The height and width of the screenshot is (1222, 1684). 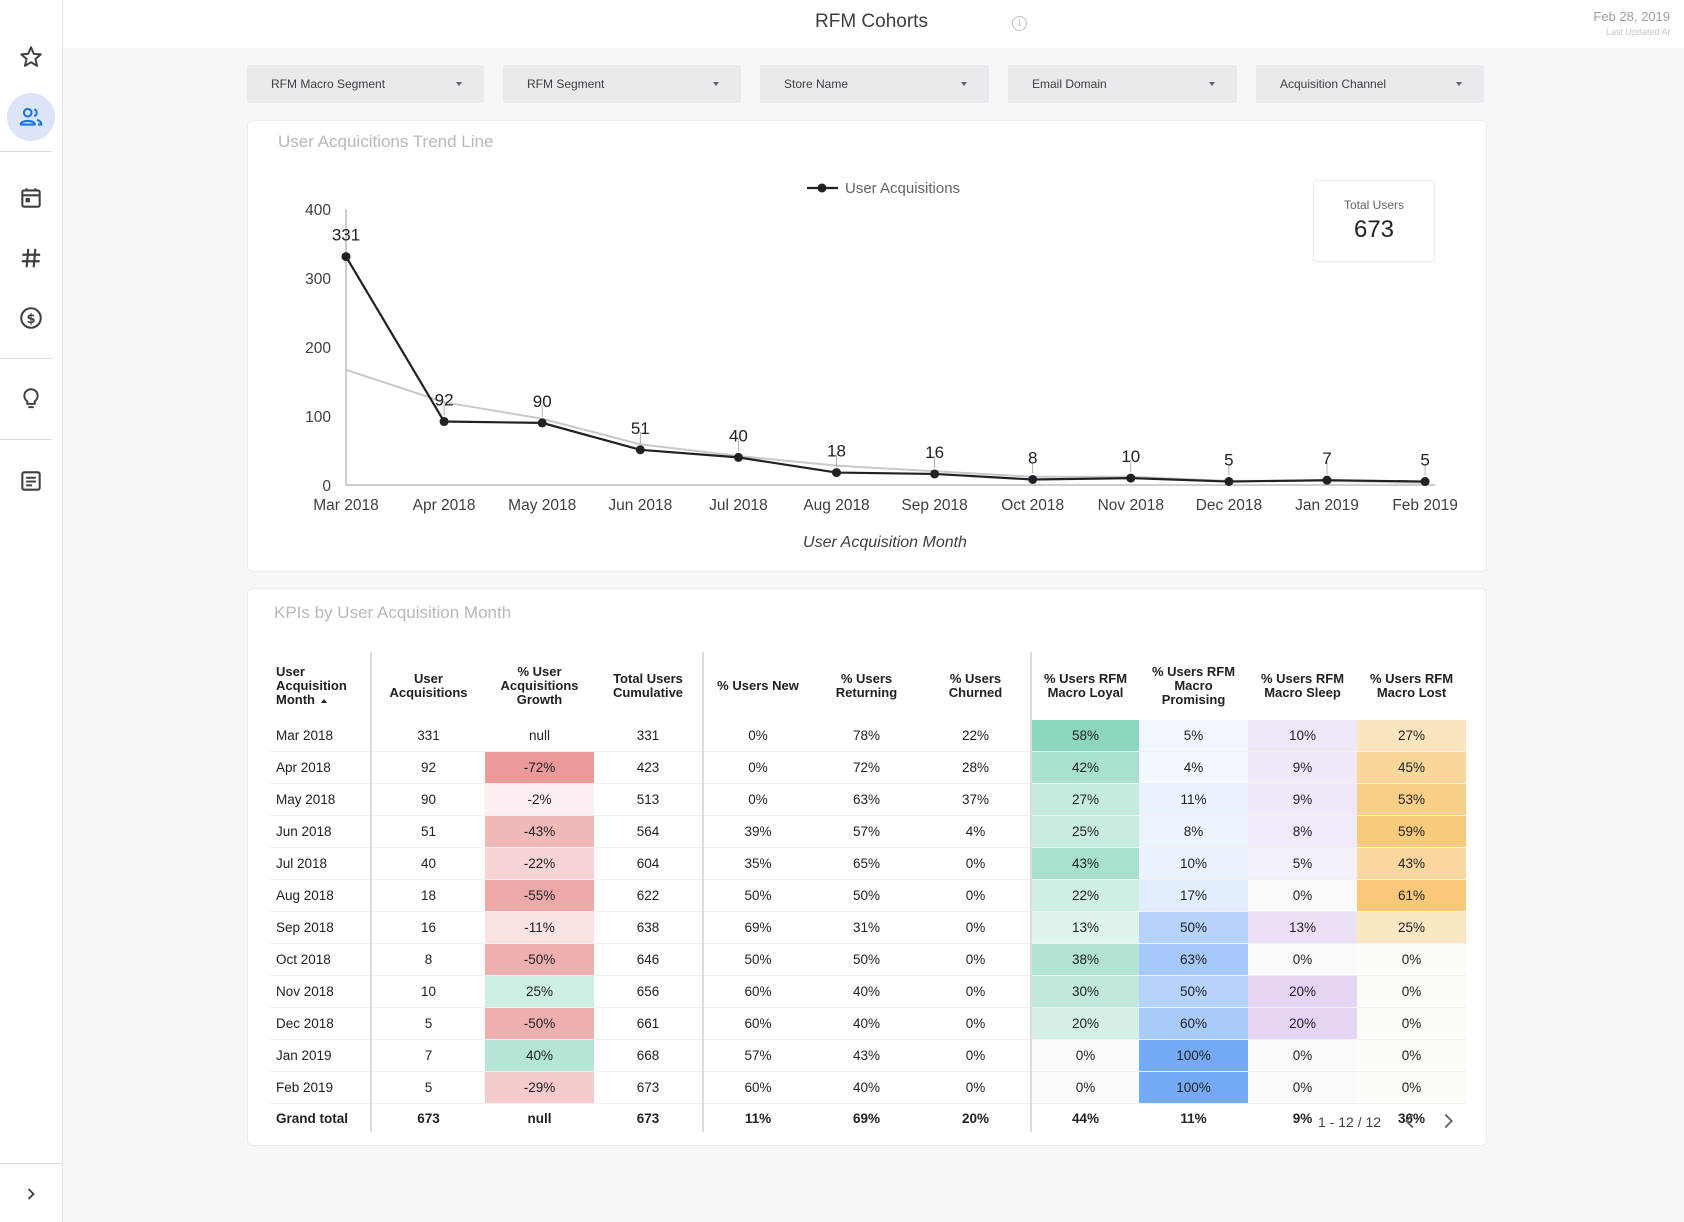 I want to click on table-cell: 40%, so click(x=866, y=1087).